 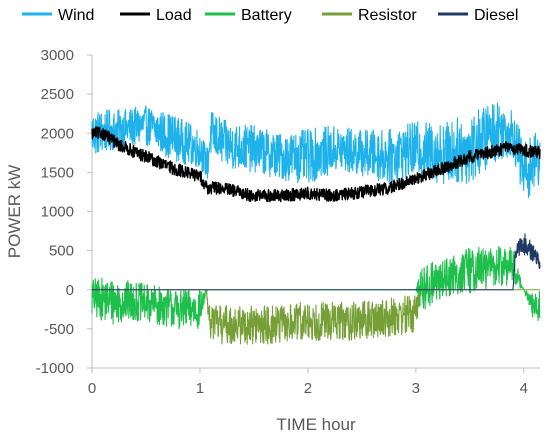 What do you see at coordinates (266, 15) in the screenshot?
I see `legend-label: Battery` at bounding box center [266, 15].